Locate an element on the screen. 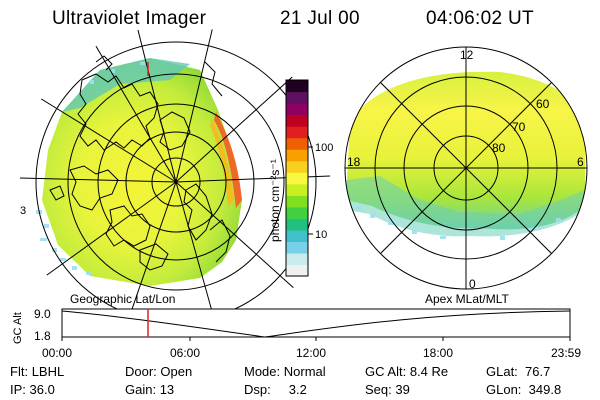 The height and width of the screenshot is (400, 600). geo-panel-label: Geographic Lat/Lon is located at coordinates (122, 299).